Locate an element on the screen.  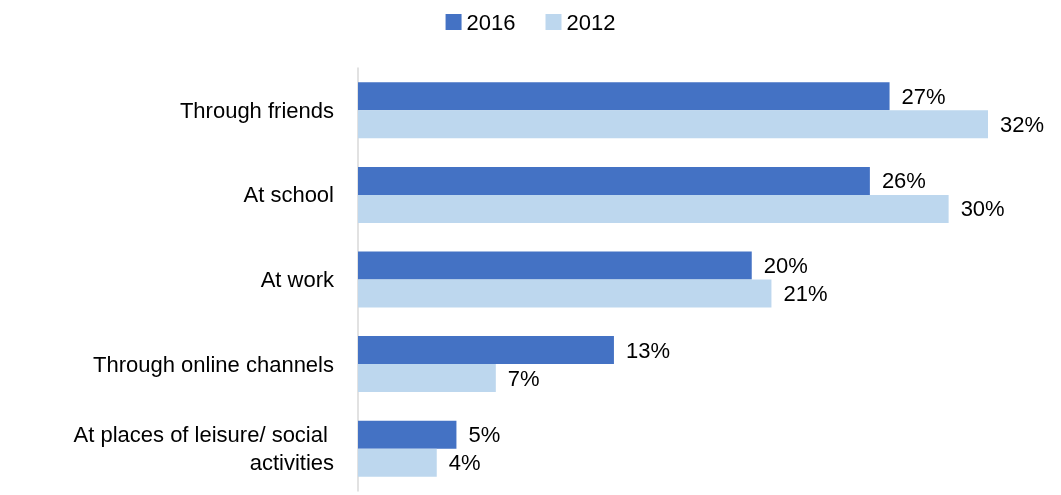
y-tick-label: At school is located at coordinates (288, 195).